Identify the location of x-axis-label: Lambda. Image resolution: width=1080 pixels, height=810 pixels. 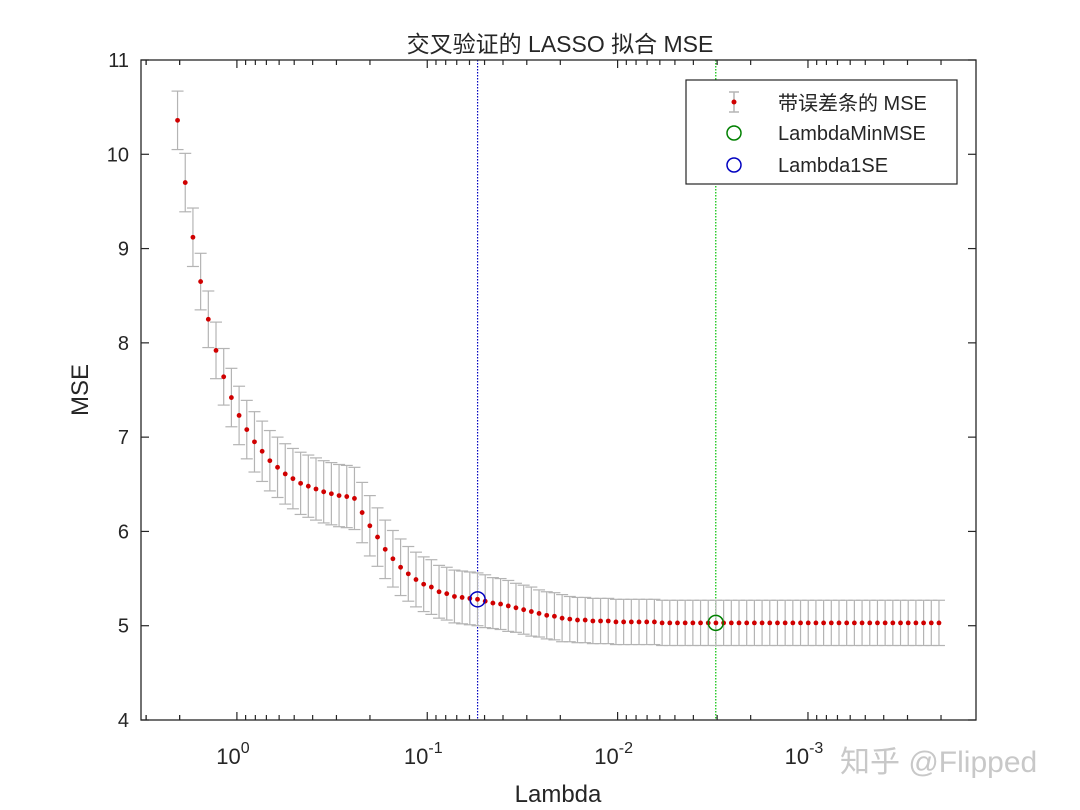
(558, 794).